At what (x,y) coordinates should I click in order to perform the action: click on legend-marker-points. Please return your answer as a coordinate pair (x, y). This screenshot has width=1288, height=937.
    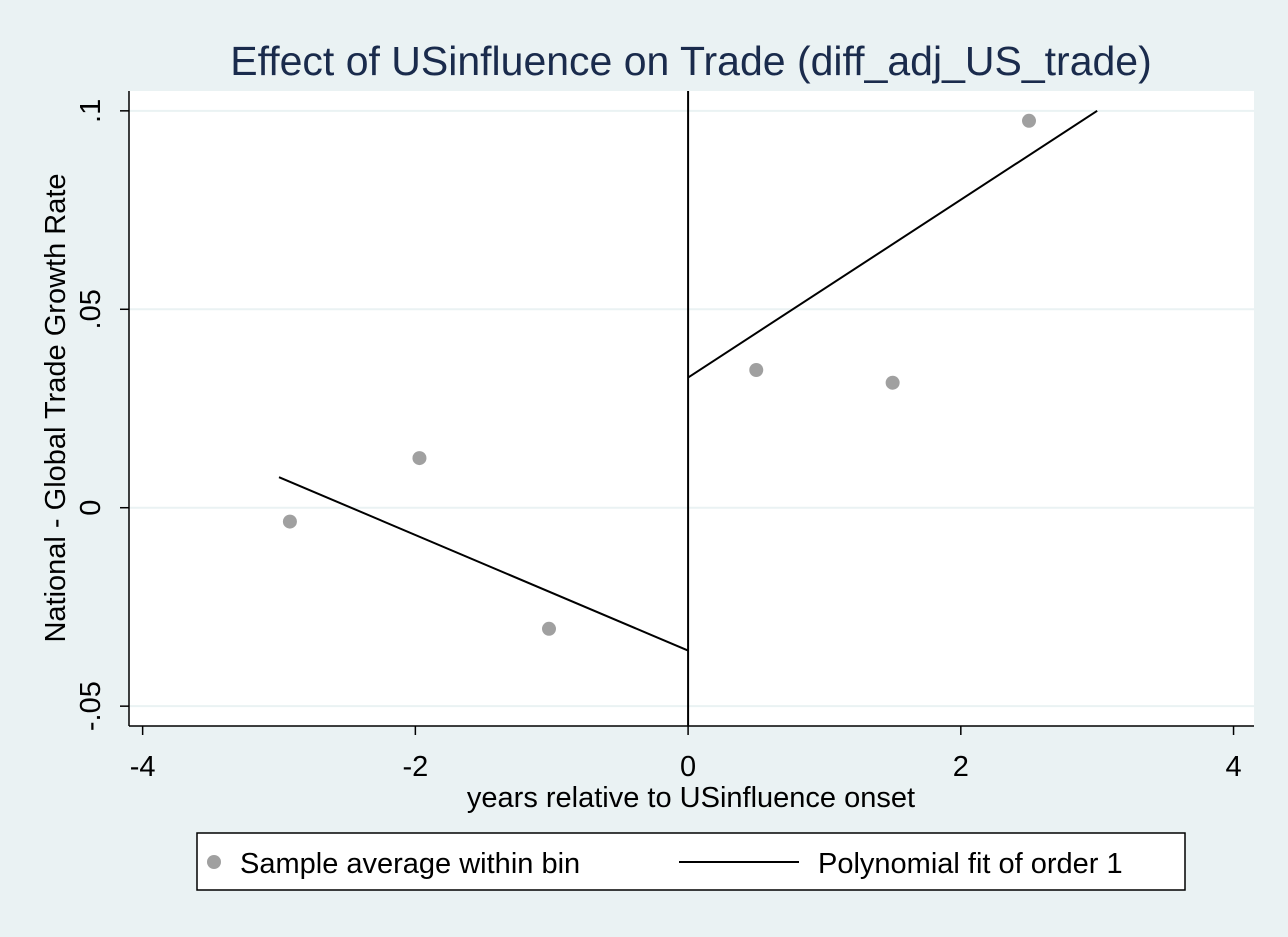
    Looking at the image, I should click on (214, 862).